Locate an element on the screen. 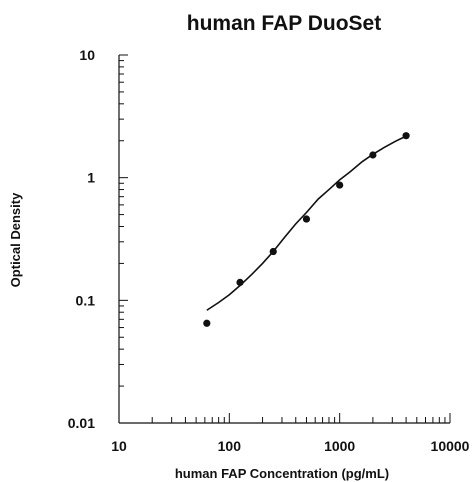  y-axis-label: Optical Density is located at coordinates (15, 239).